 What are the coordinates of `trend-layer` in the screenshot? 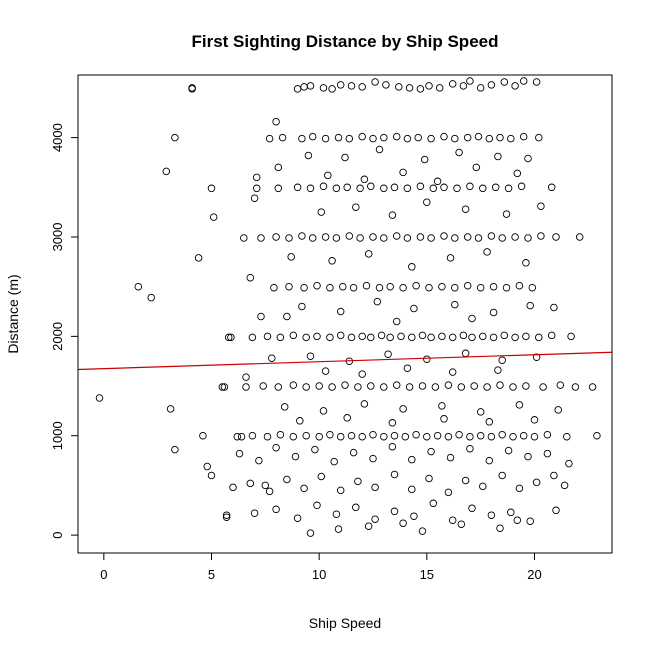 It's located at (345, 361).